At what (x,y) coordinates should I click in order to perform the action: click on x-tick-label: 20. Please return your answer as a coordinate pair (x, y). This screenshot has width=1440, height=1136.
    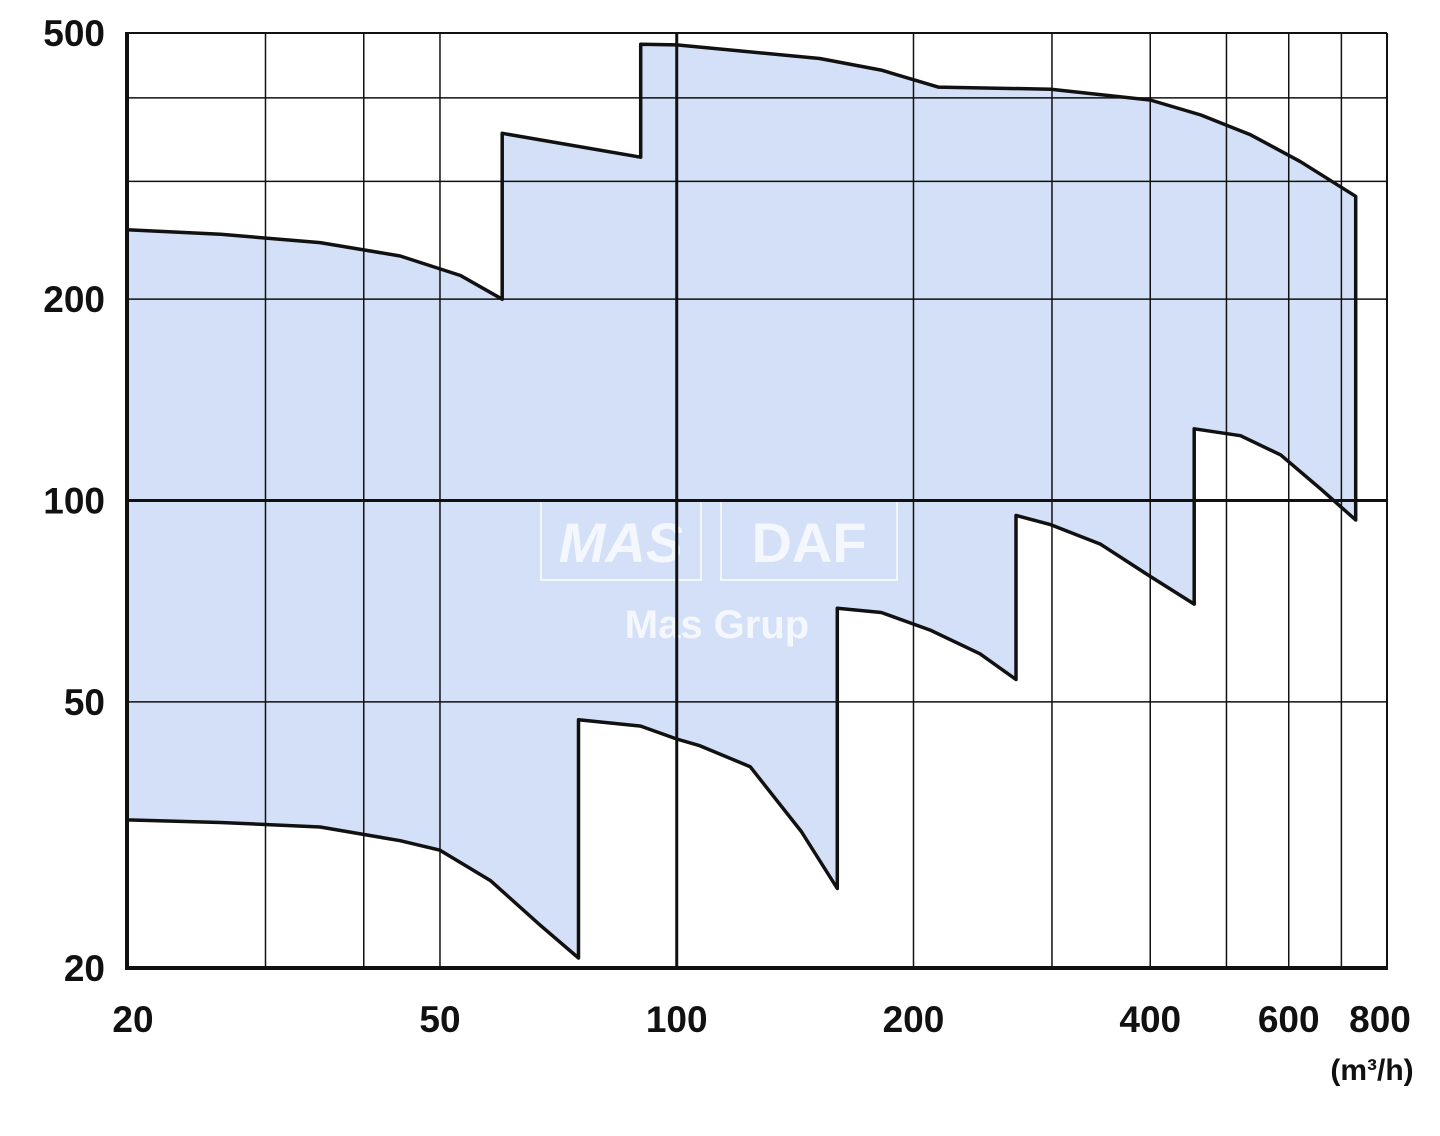
    Looking at the image, I should click on (132, 1019).